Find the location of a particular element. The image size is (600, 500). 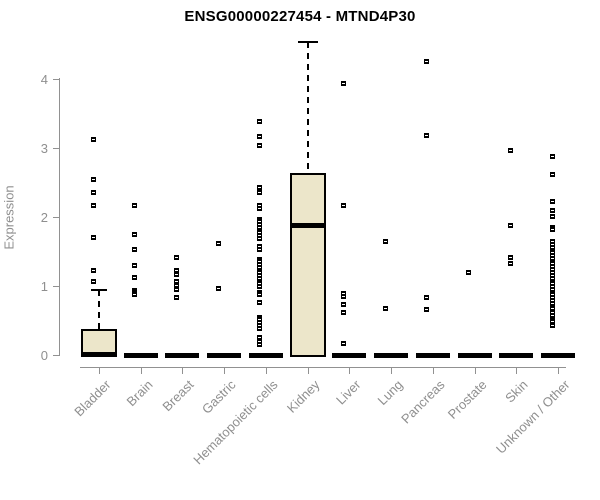

x-axis is located at coordinates (323, 367).